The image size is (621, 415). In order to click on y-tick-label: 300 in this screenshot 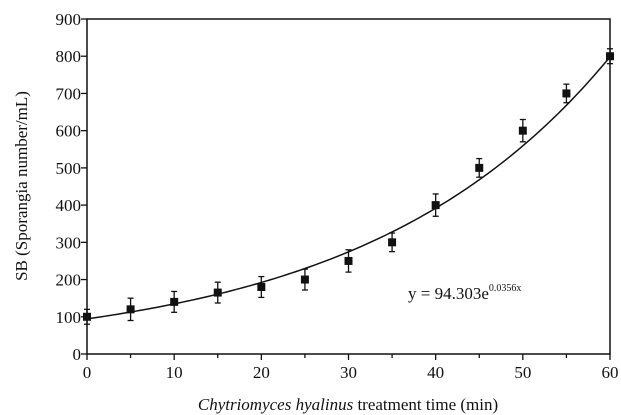, I will do `click(69, 242)`.